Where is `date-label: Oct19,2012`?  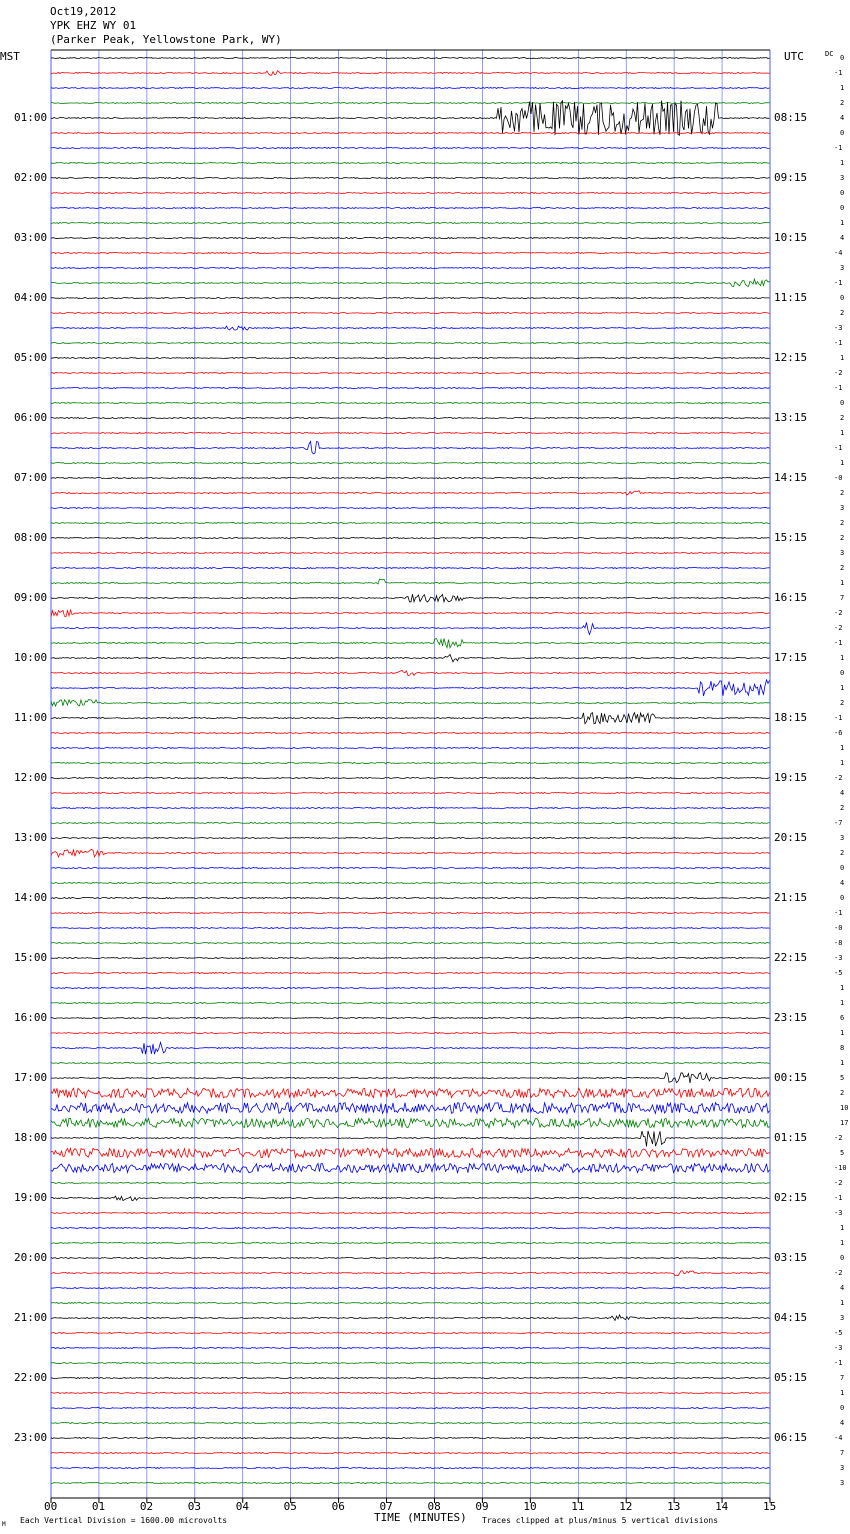 date-label: Oct19,2012 is located at coordinates (83, 11).